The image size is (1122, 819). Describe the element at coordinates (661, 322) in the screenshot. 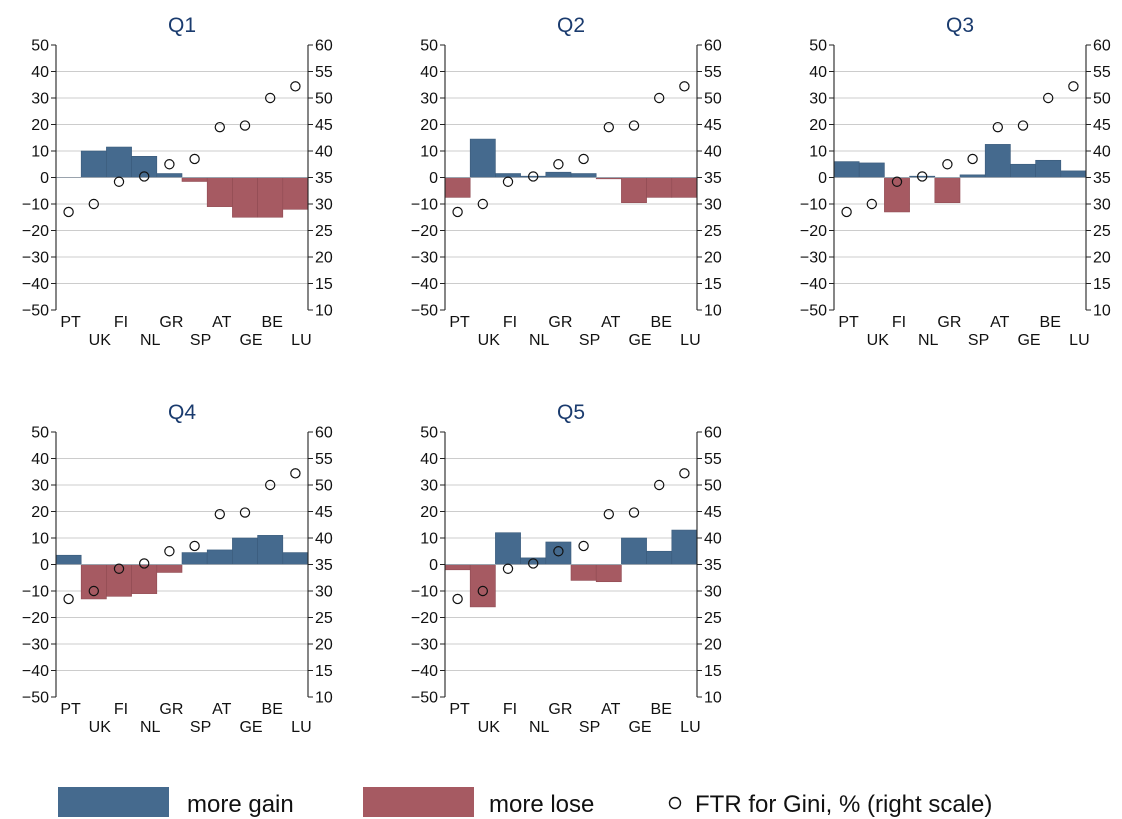

I see `category-label-be: BE` at that location.